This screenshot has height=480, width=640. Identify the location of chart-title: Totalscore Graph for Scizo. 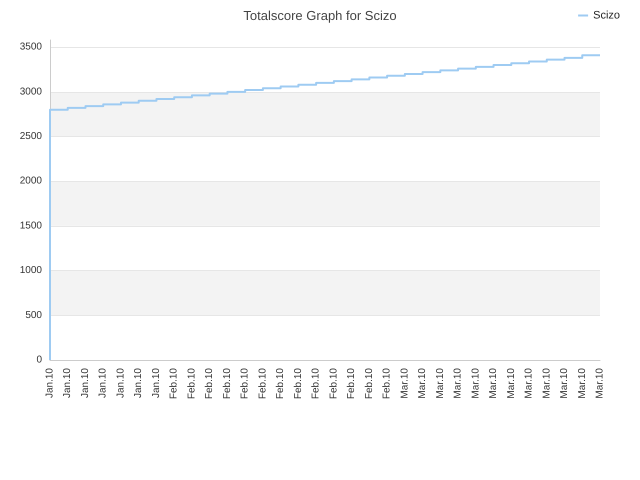
(320, 15).